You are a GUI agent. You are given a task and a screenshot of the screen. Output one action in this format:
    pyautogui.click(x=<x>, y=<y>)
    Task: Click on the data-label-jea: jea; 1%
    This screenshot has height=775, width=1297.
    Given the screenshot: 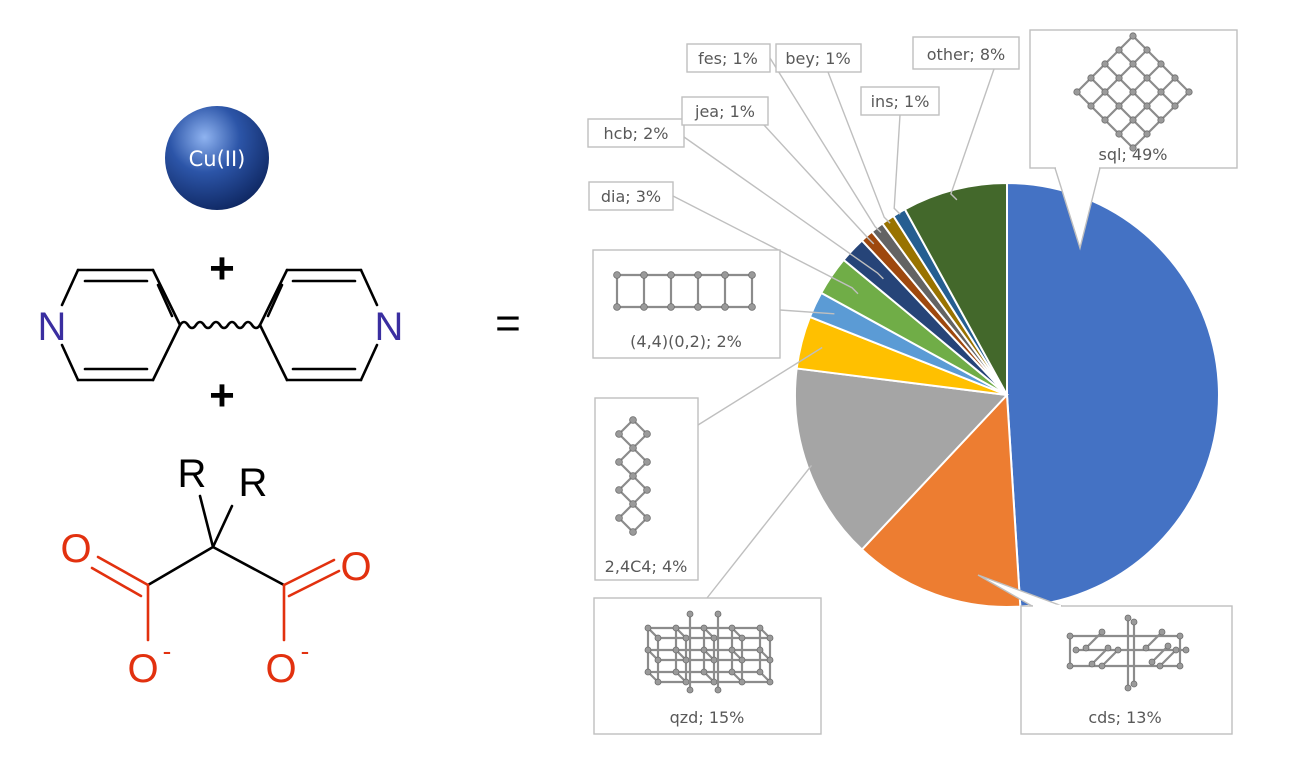 What is the action you would take?
    pyautogui.click(x=724, y=111)
    